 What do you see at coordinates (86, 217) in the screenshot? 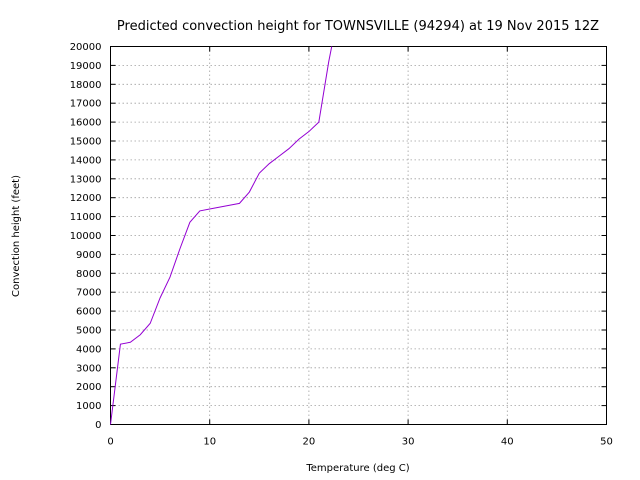
I see `y-tick-label: 11000` at bounding box center [86, 217].